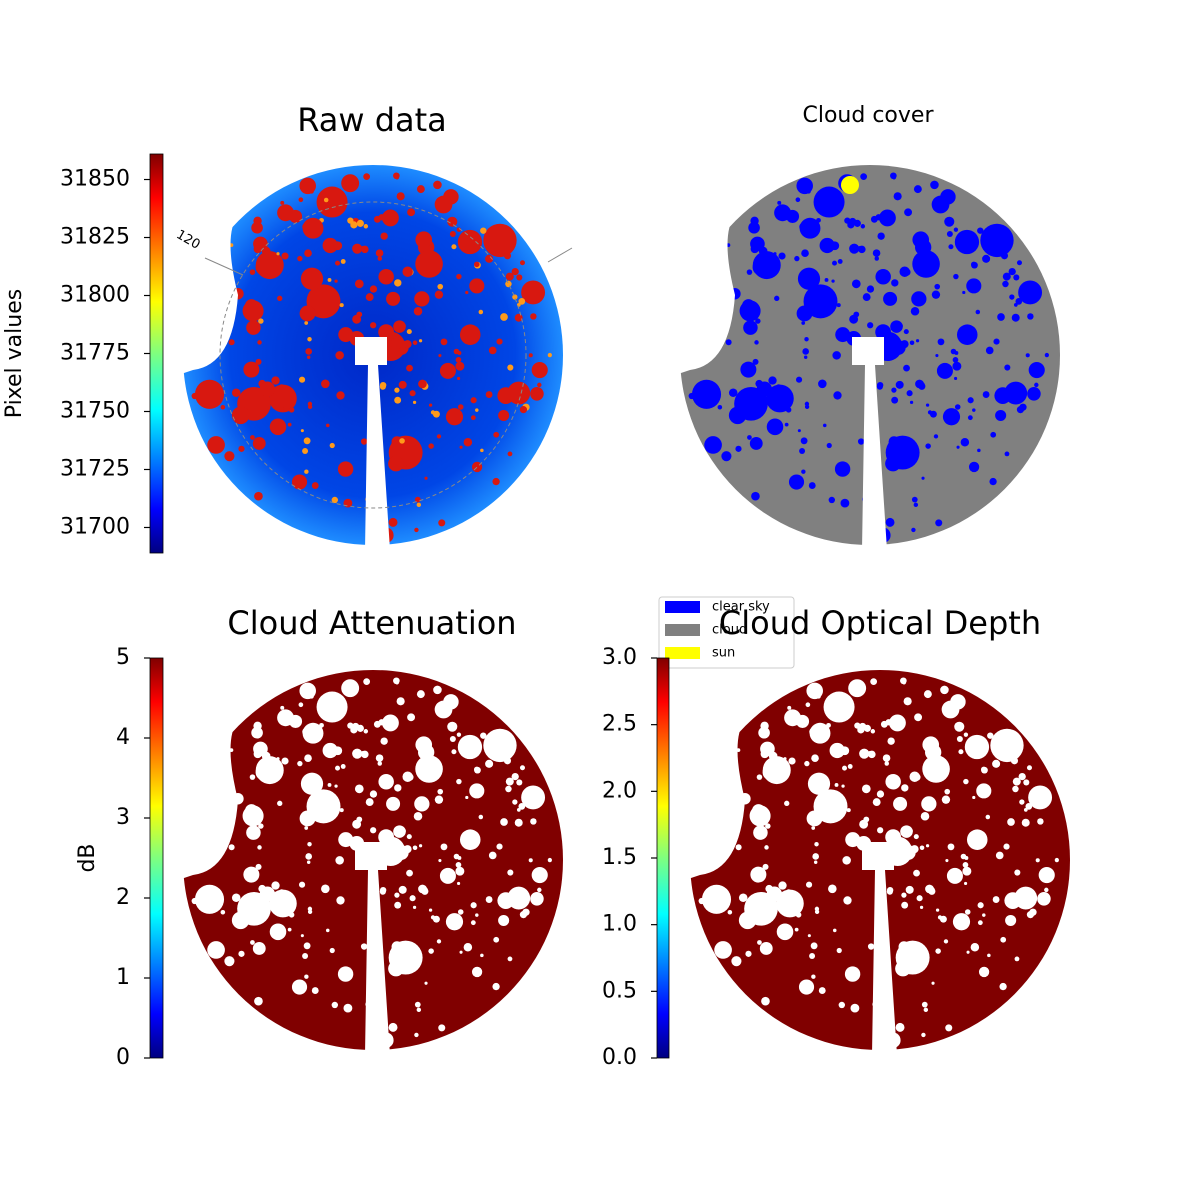 The height and width of the screenshot is (1200, 1200). I want to click on colorbar-tick-label: 1.0, so click(619, 924).